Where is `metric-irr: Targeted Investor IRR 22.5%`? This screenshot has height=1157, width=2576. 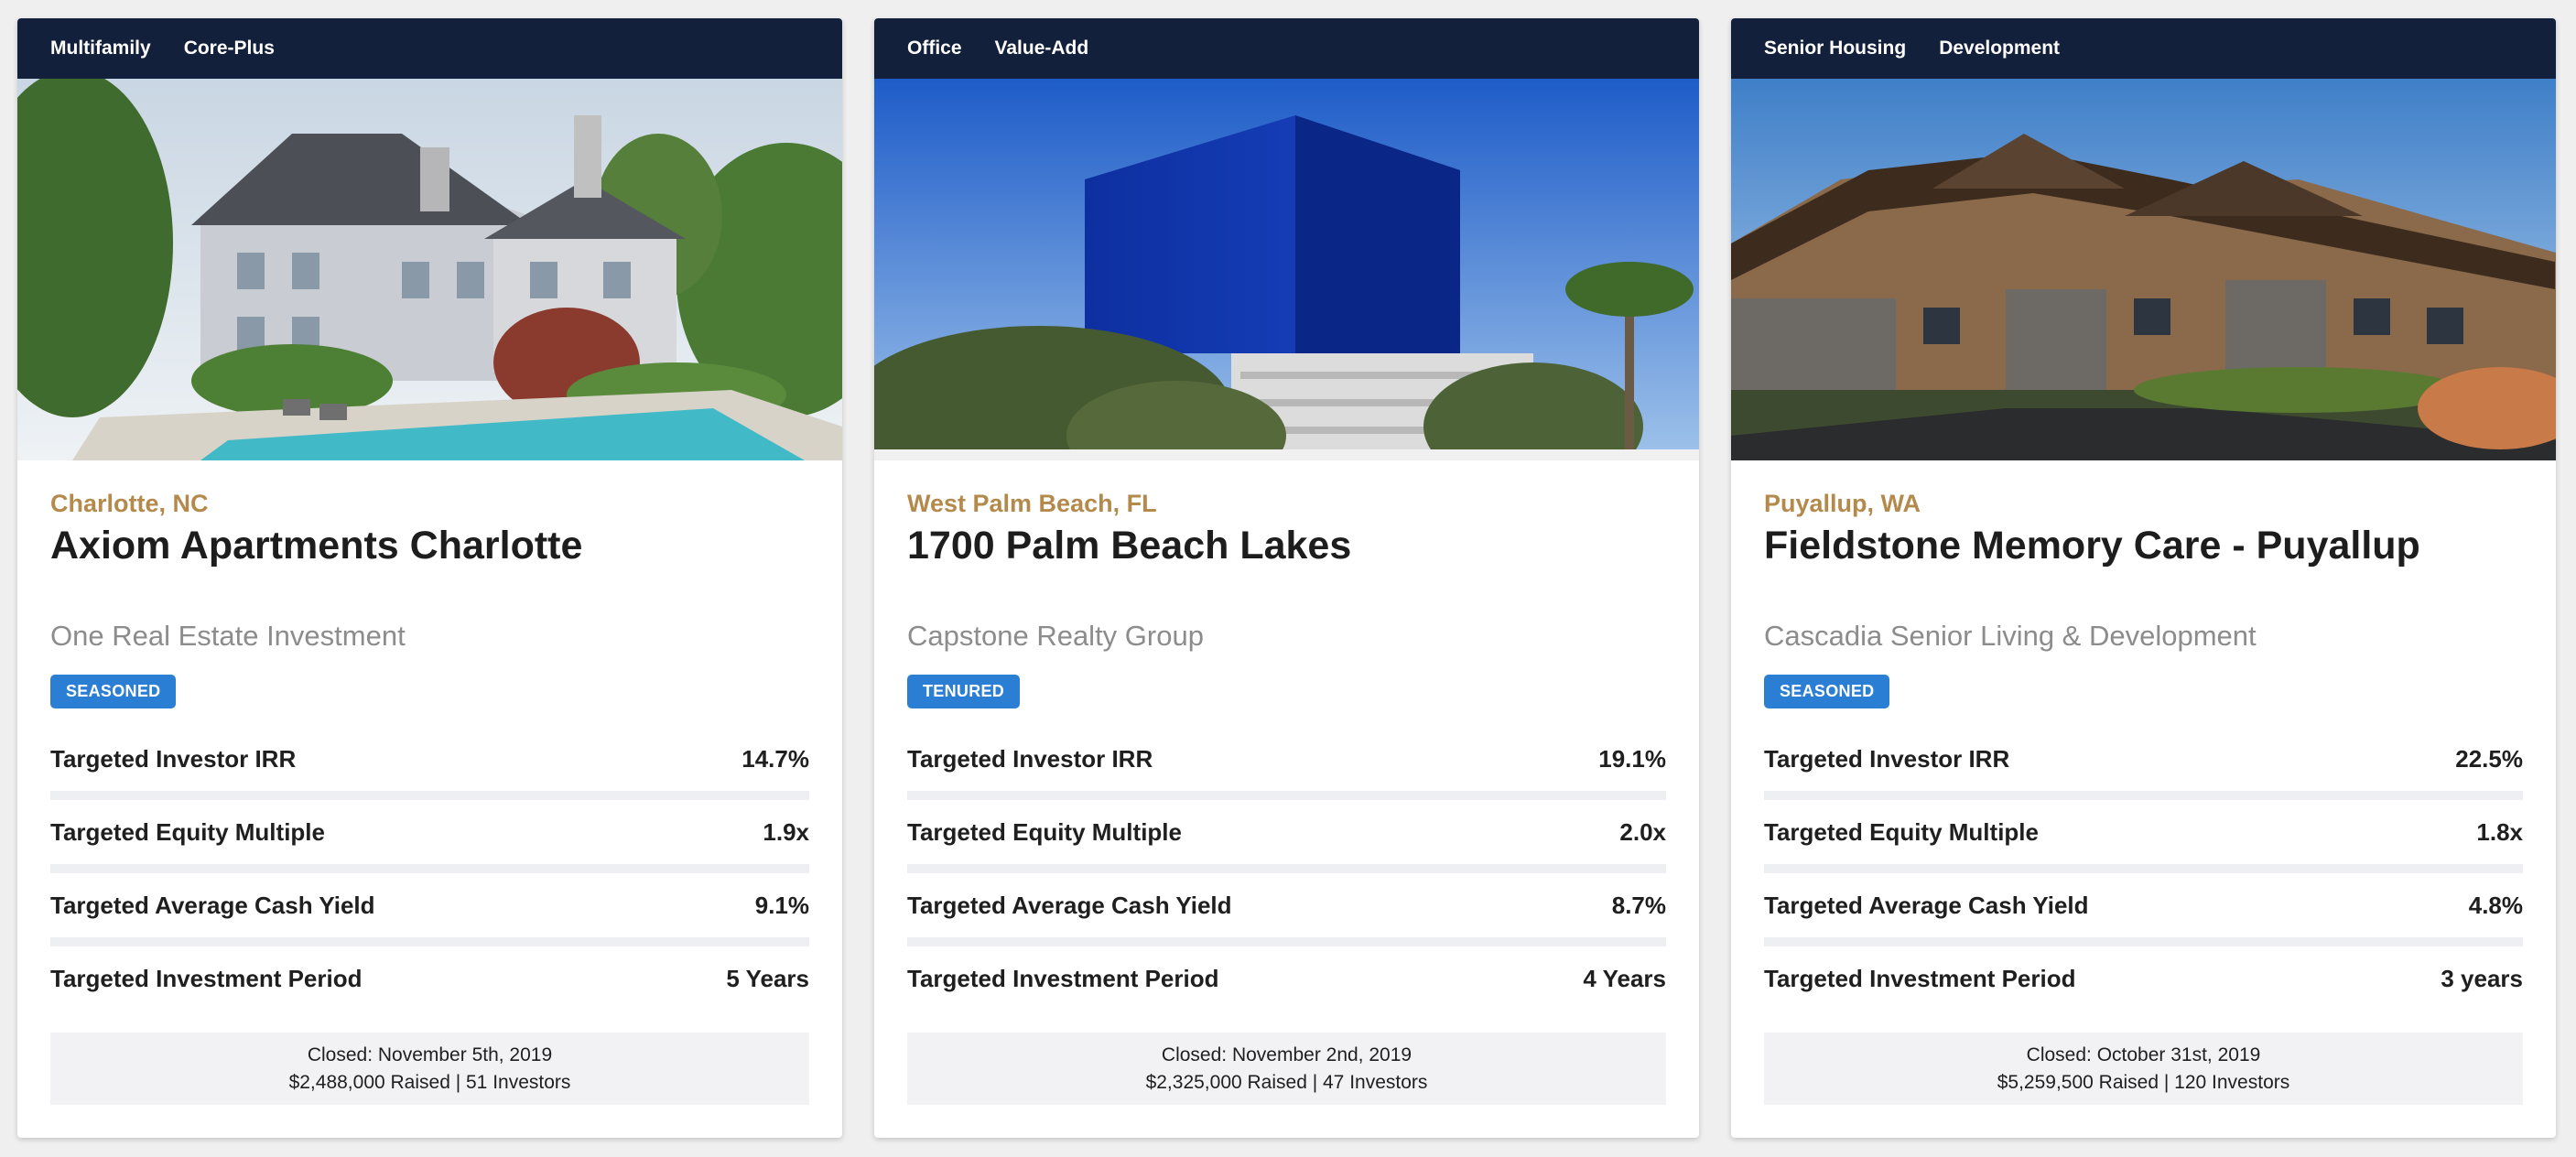 metric-irr: Targeted Investor IRR 22.5% is located at coordinates (2144, 759).